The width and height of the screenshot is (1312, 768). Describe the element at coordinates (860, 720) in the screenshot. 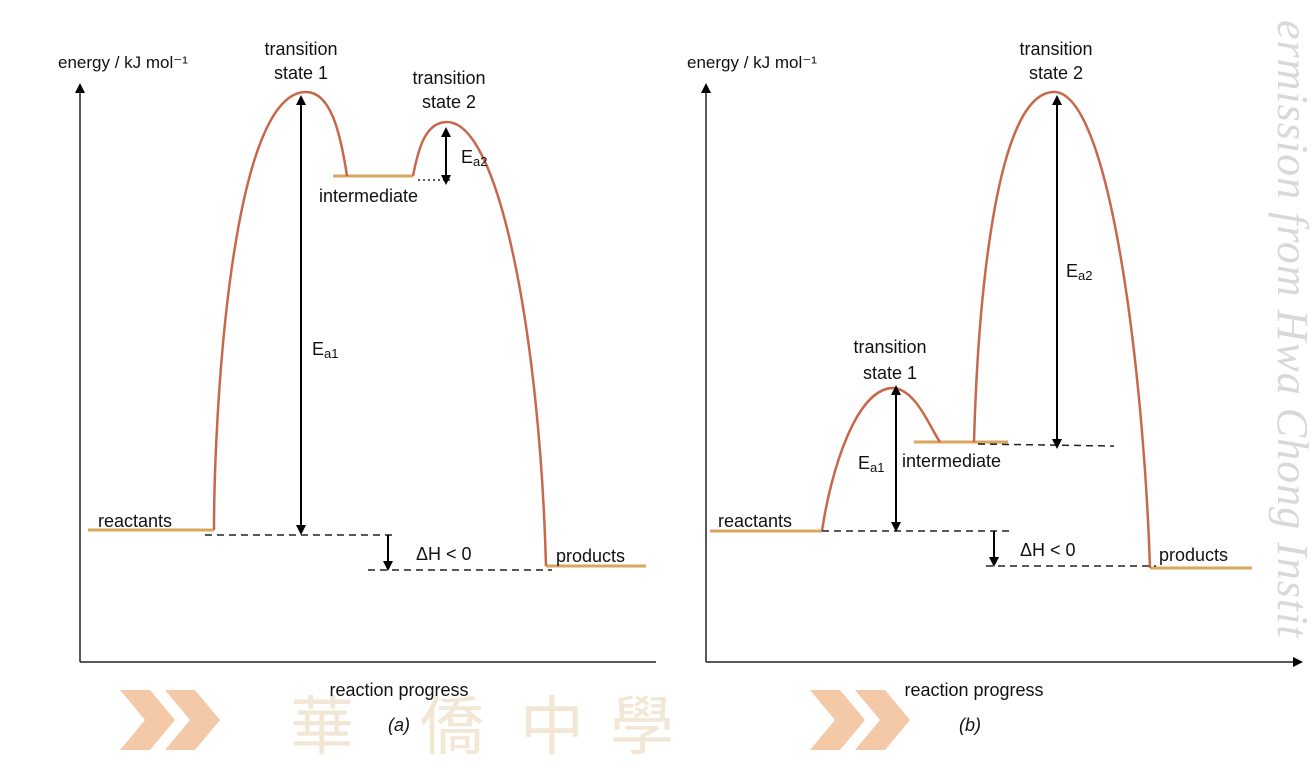

I see `watermark-chevron-b-icon` at that location.